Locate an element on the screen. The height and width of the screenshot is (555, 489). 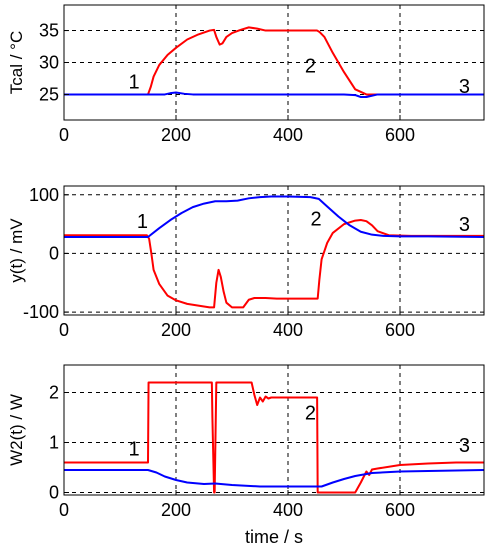
y-tick-label: -100 is located at coordinates (41, 312).